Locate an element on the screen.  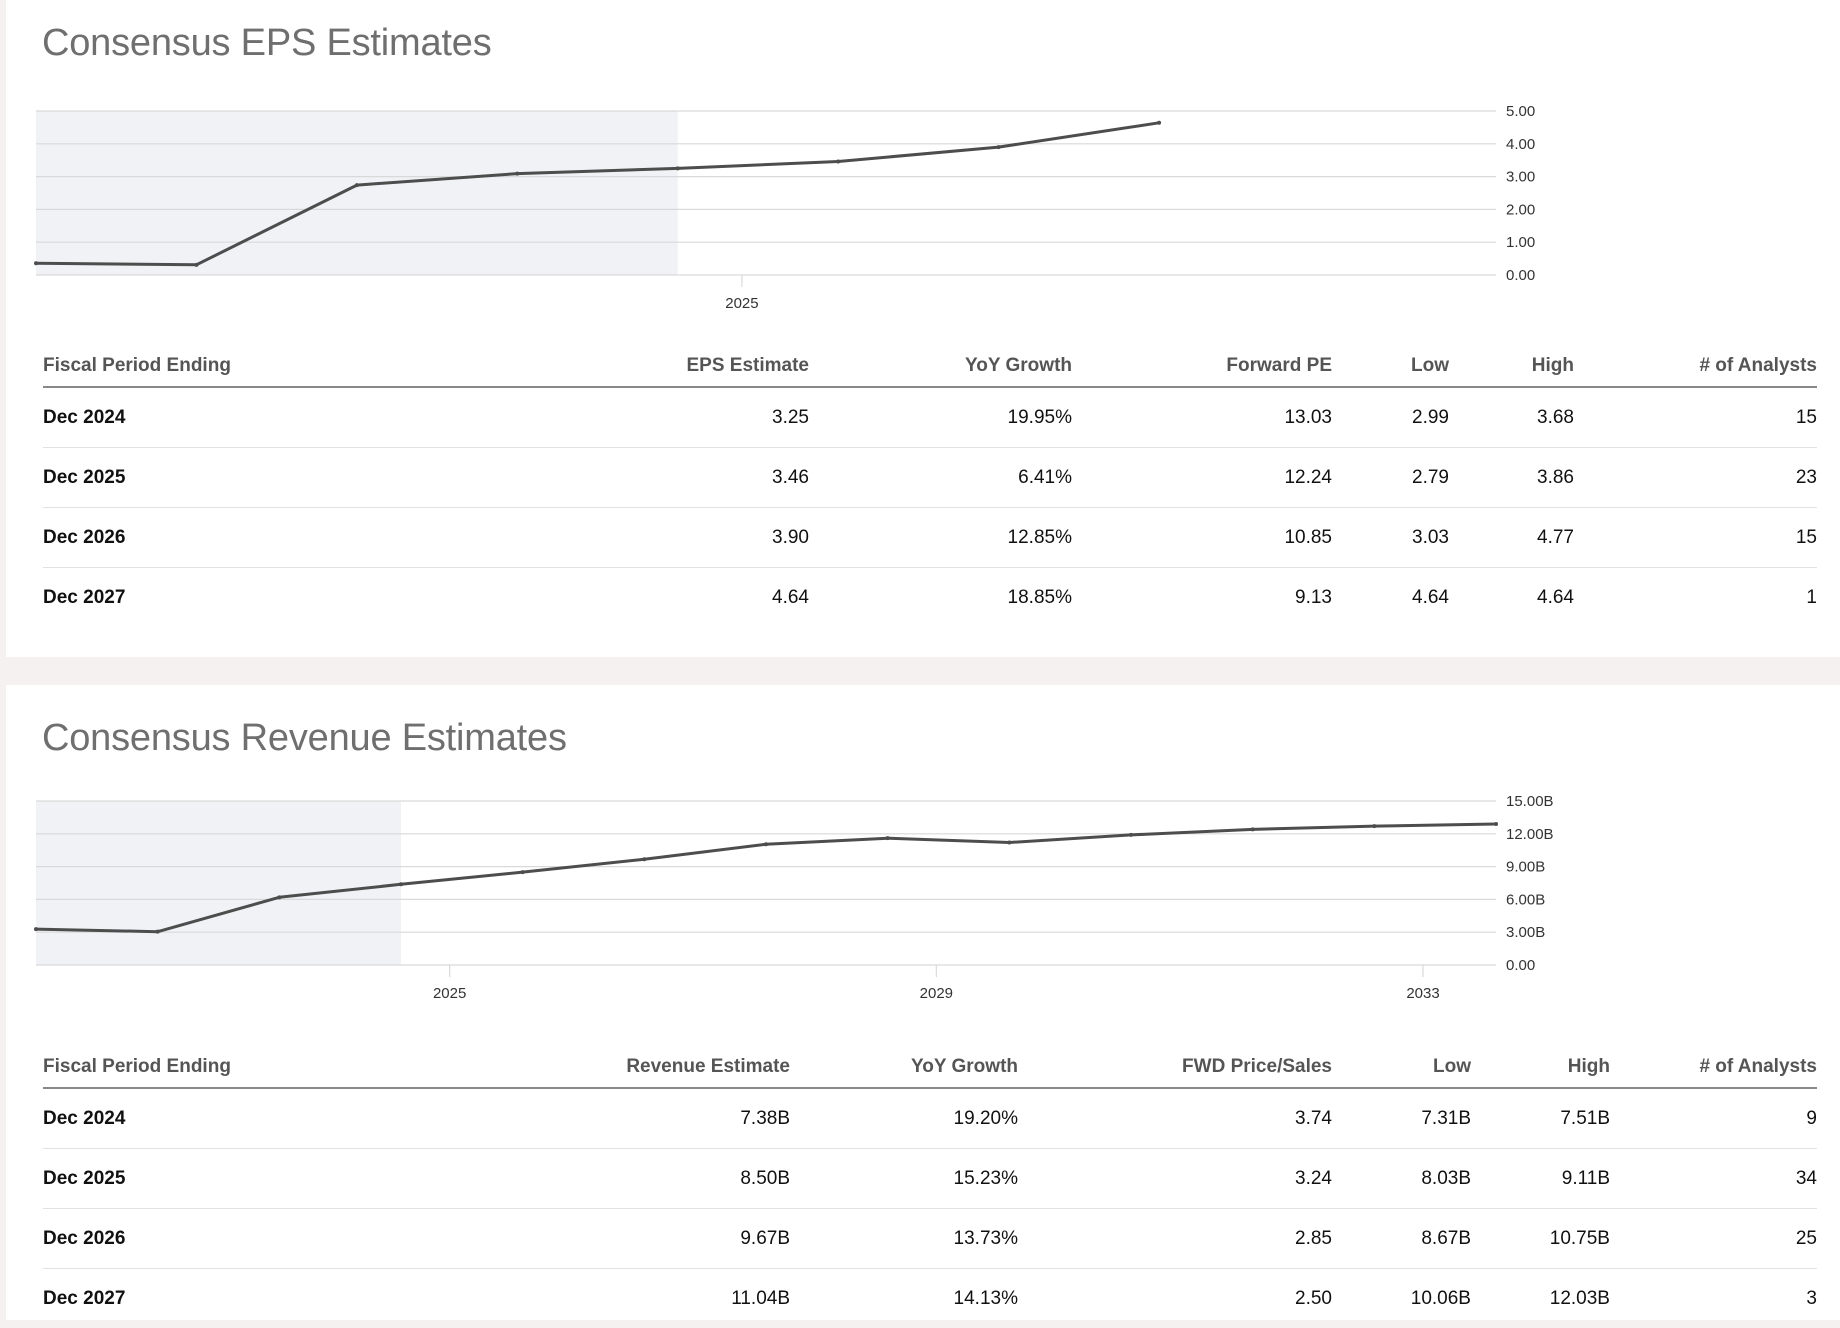
cell-price-sales: 3.74 is located at coordinates (1175, 1118).